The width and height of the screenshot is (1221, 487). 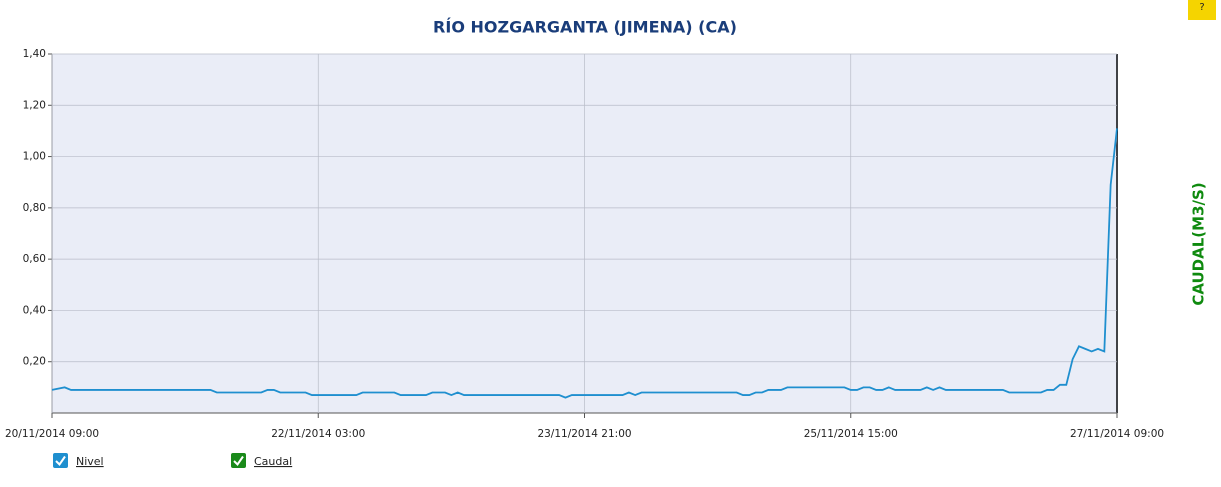 I want to click on legend-label: Nivel, so click(x=90, y=461).